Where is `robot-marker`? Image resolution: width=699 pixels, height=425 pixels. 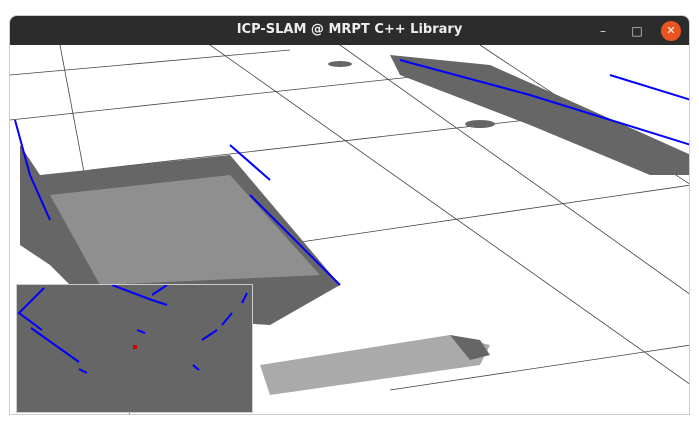 robot-marker is located at coordinates (135, 347).